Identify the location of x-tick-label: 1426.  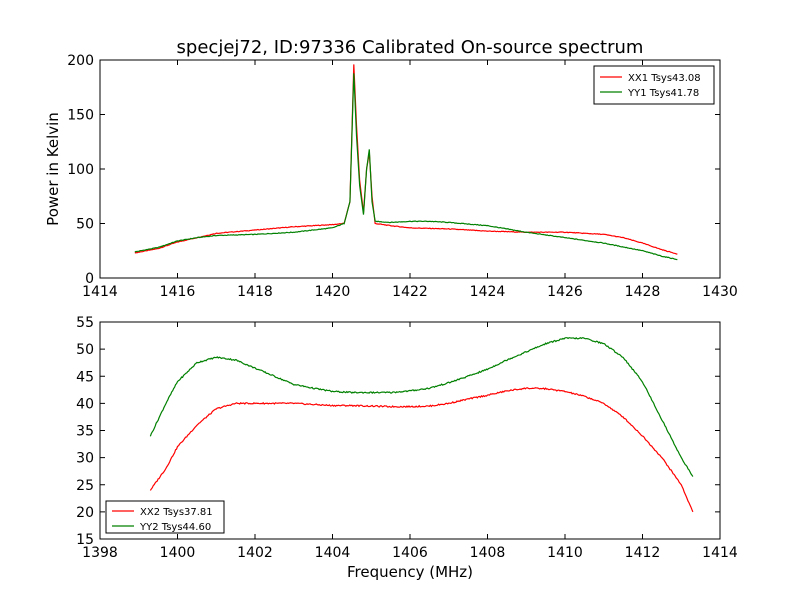
(565, 292).